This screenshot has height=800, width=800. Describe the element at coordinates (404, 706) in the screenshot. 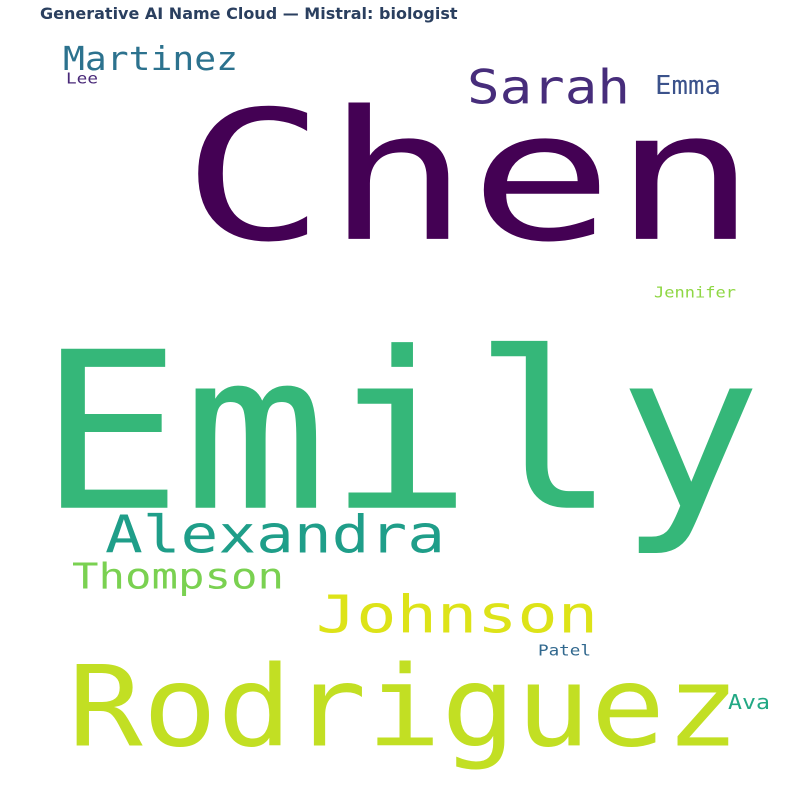

I see `word-rodriguez: Rodriguez` at that location.